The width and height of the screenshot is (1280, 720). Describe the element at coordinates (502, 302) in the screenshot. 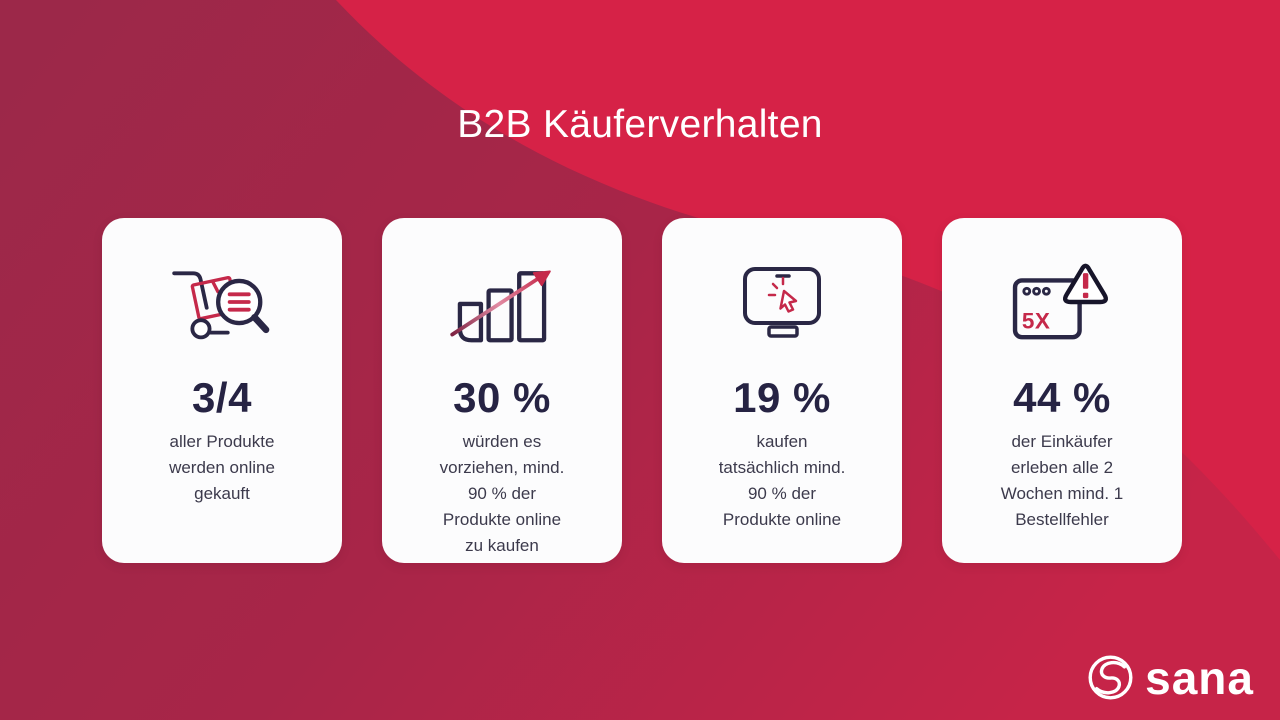

I see `bar-chart-growth-icon` at that location.